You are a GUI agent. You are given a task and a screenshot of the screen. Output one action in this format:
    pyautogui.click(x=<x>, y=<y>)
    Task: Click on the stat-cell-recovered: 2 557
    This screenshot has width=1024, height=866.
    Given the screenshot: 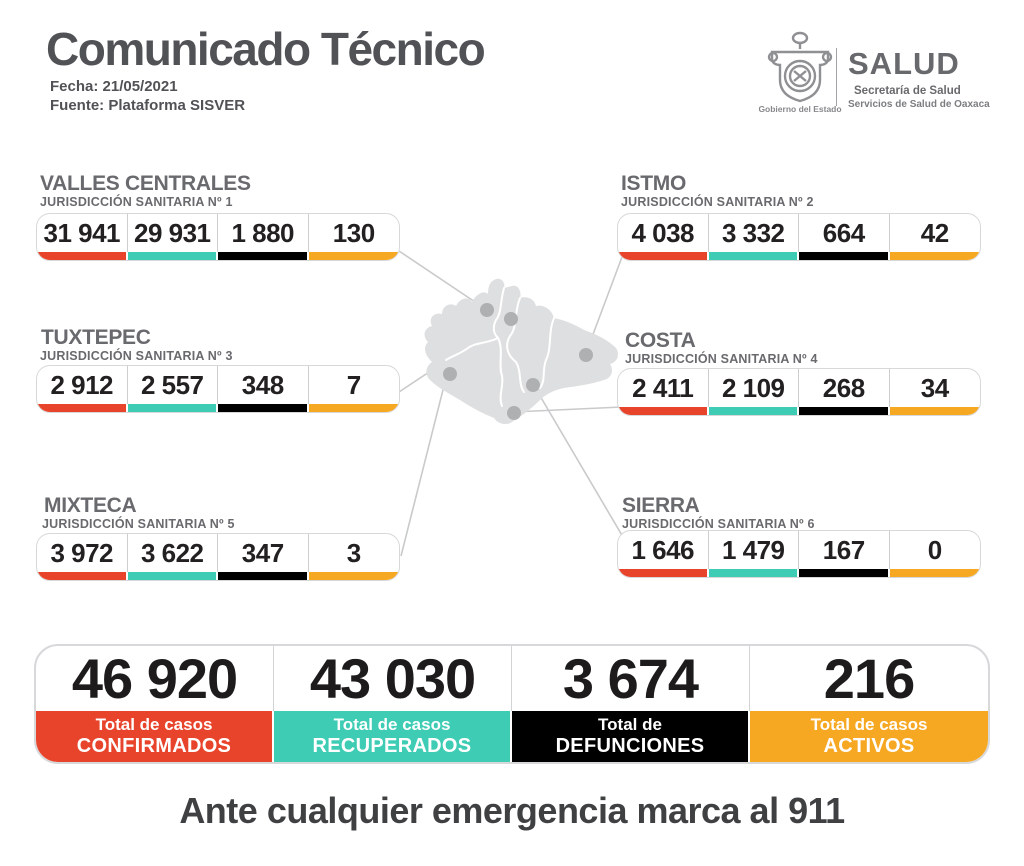 What is the action you would take?
    pyautogui.click(x=172, y=389)
    